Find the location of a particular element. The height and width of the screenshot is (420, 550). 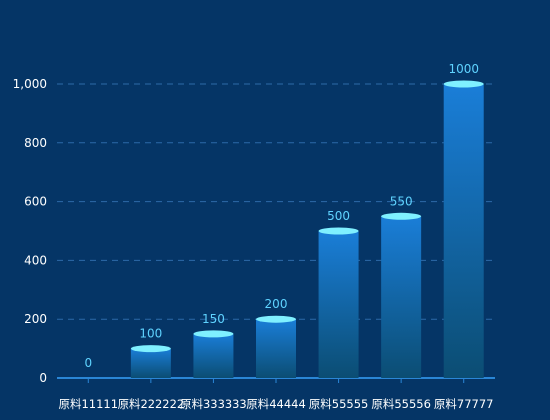

y-tick-label: 800 is located at coordinates (35, 143).